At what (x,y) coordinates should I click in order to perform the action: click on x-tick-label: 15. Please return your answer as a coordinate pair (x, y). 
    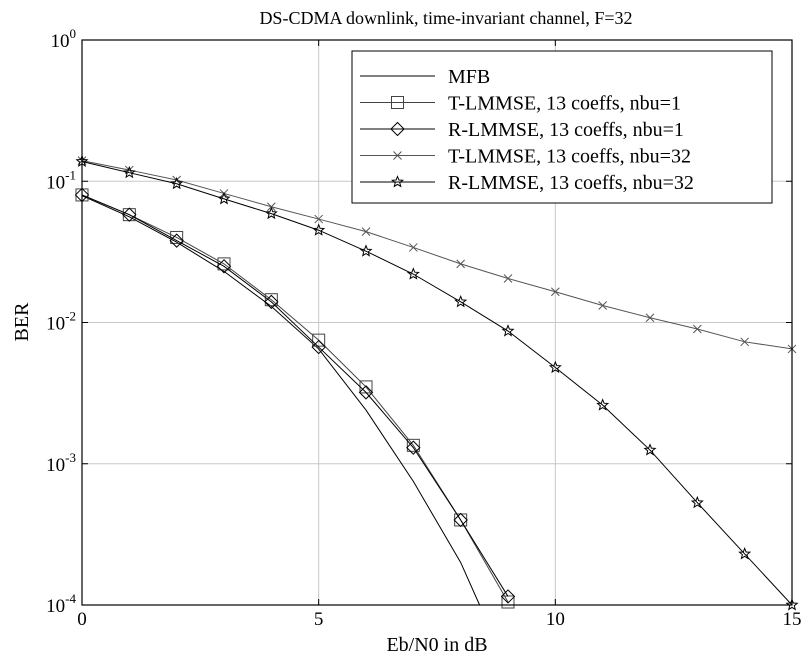
    Looking at the image, I should click on (792, 619).